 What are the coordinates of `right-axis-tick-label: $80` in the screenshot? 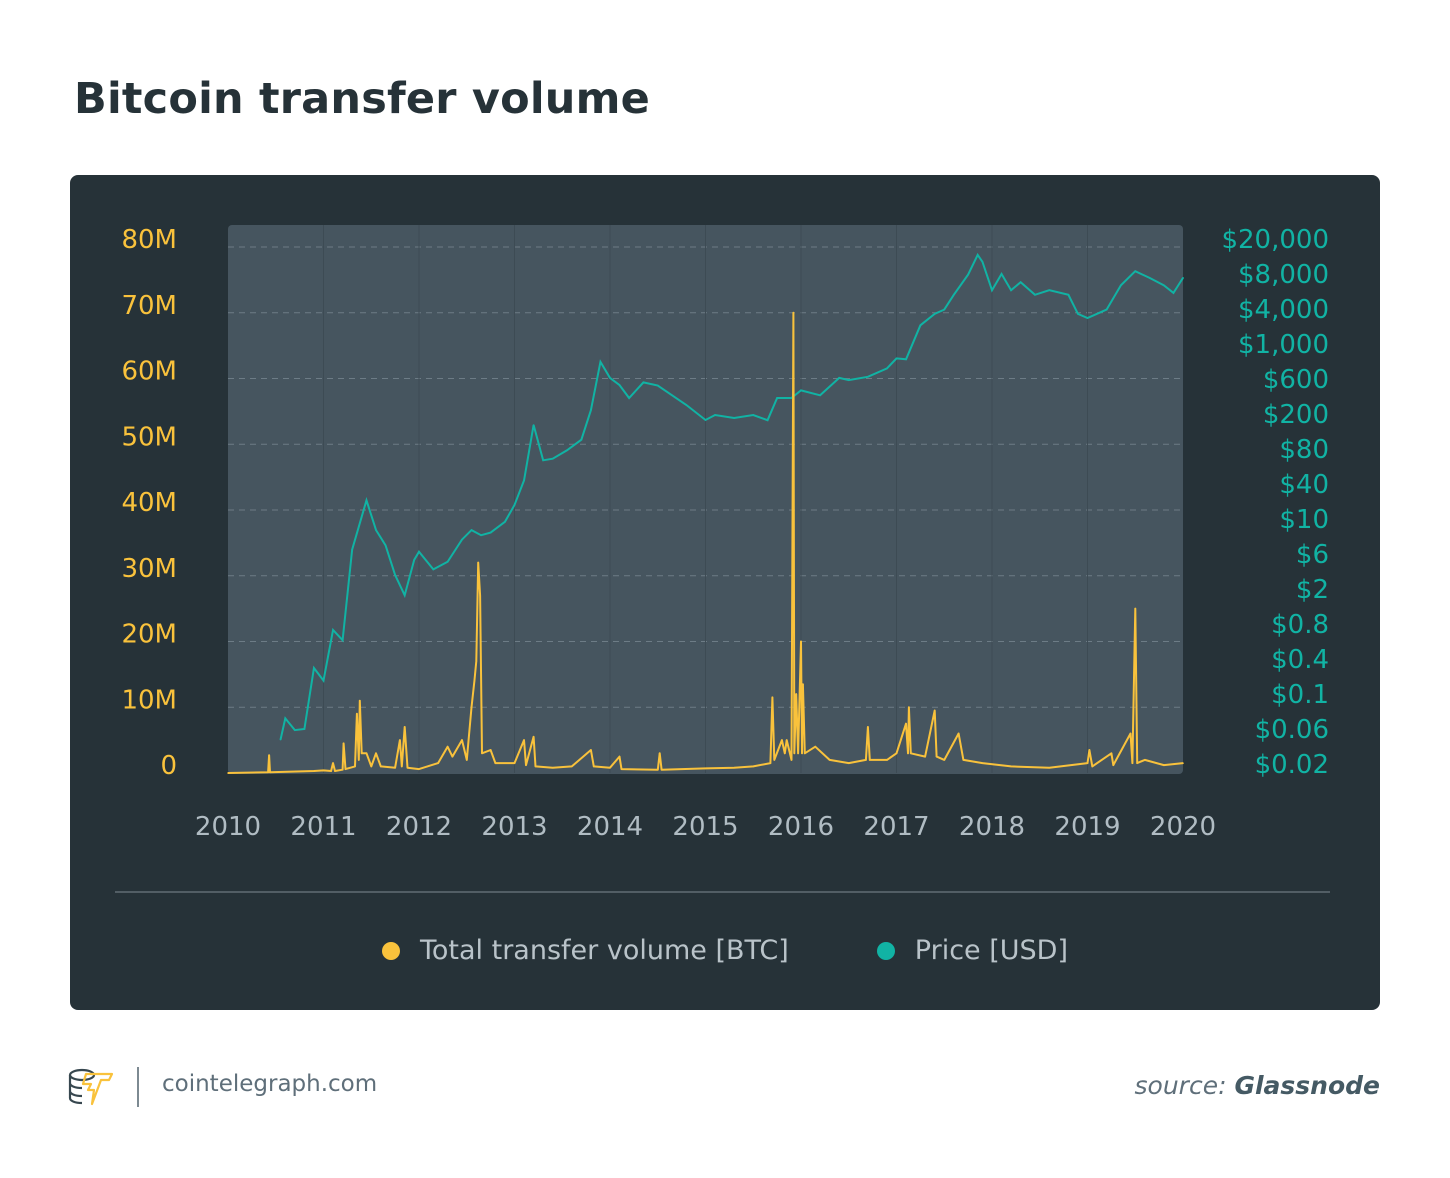 It's located at (1304, 450).